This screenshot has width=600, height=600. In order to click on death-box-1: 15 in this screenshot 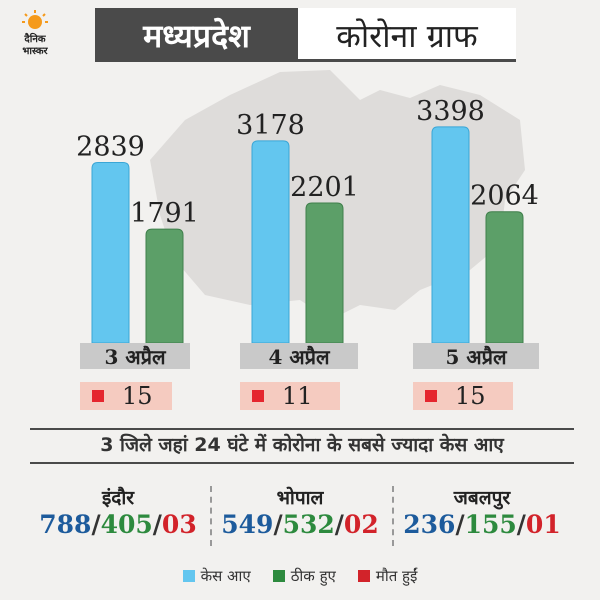, I will do `click(126, 396)`.